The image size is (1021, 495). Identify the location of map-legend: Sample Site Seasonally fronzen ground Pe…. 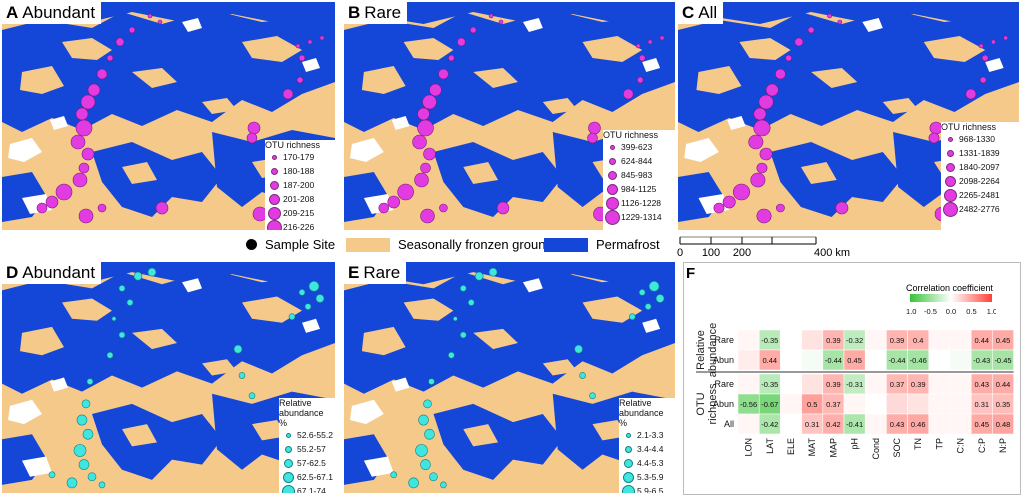
(510, 245).